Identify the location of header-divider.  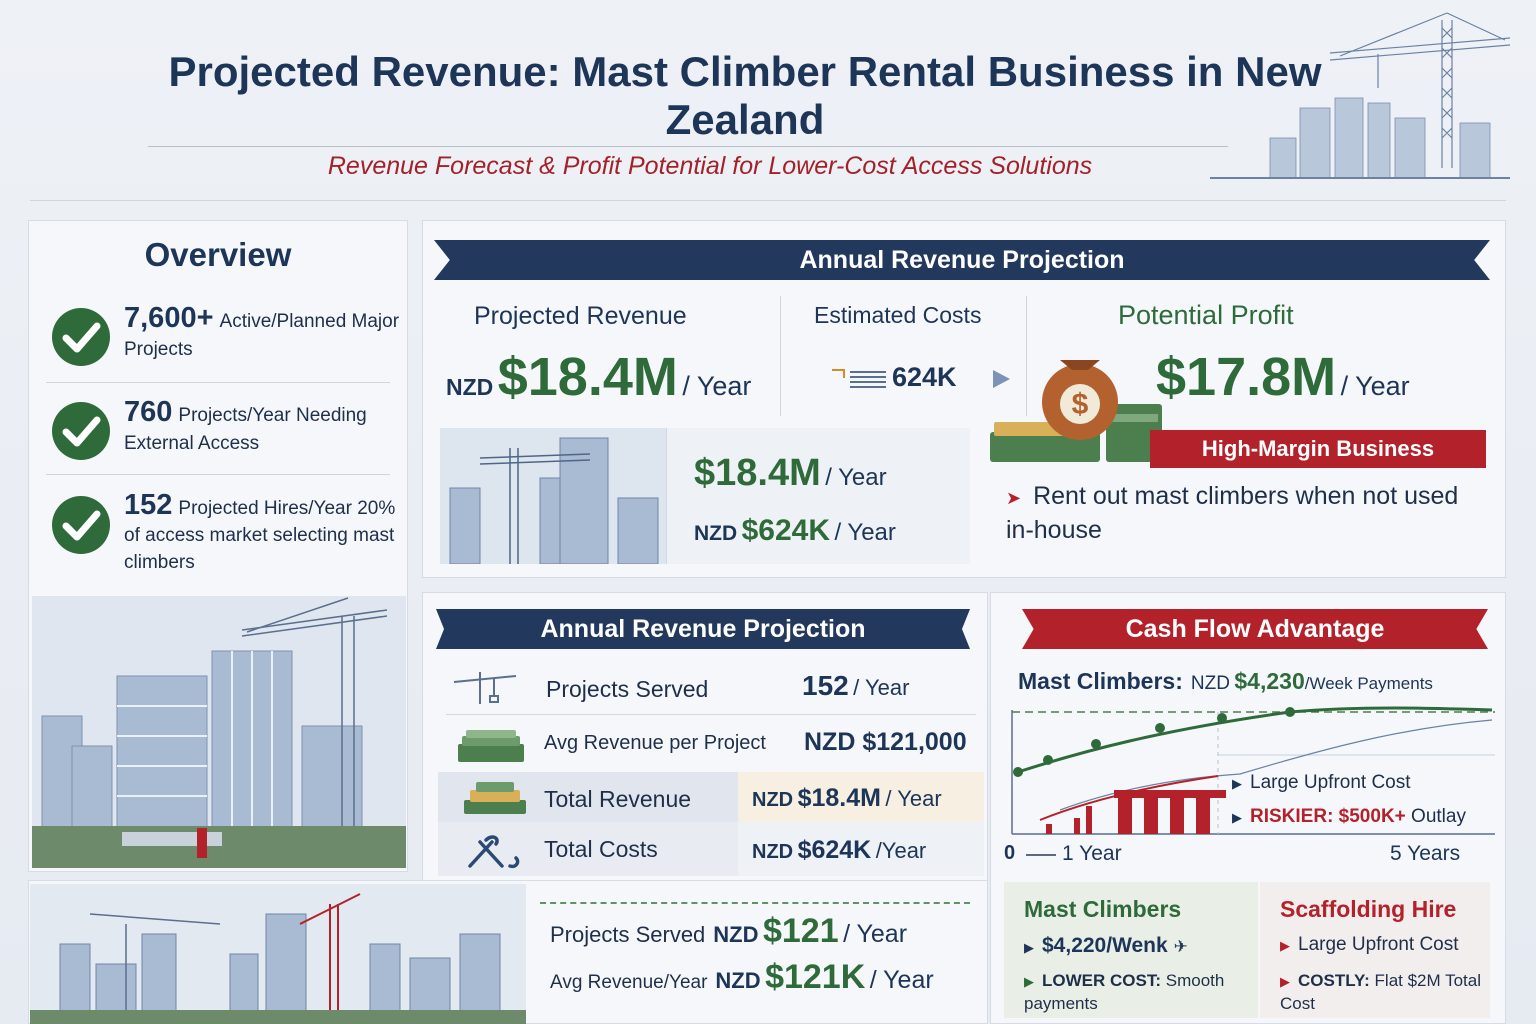
(688, 146).